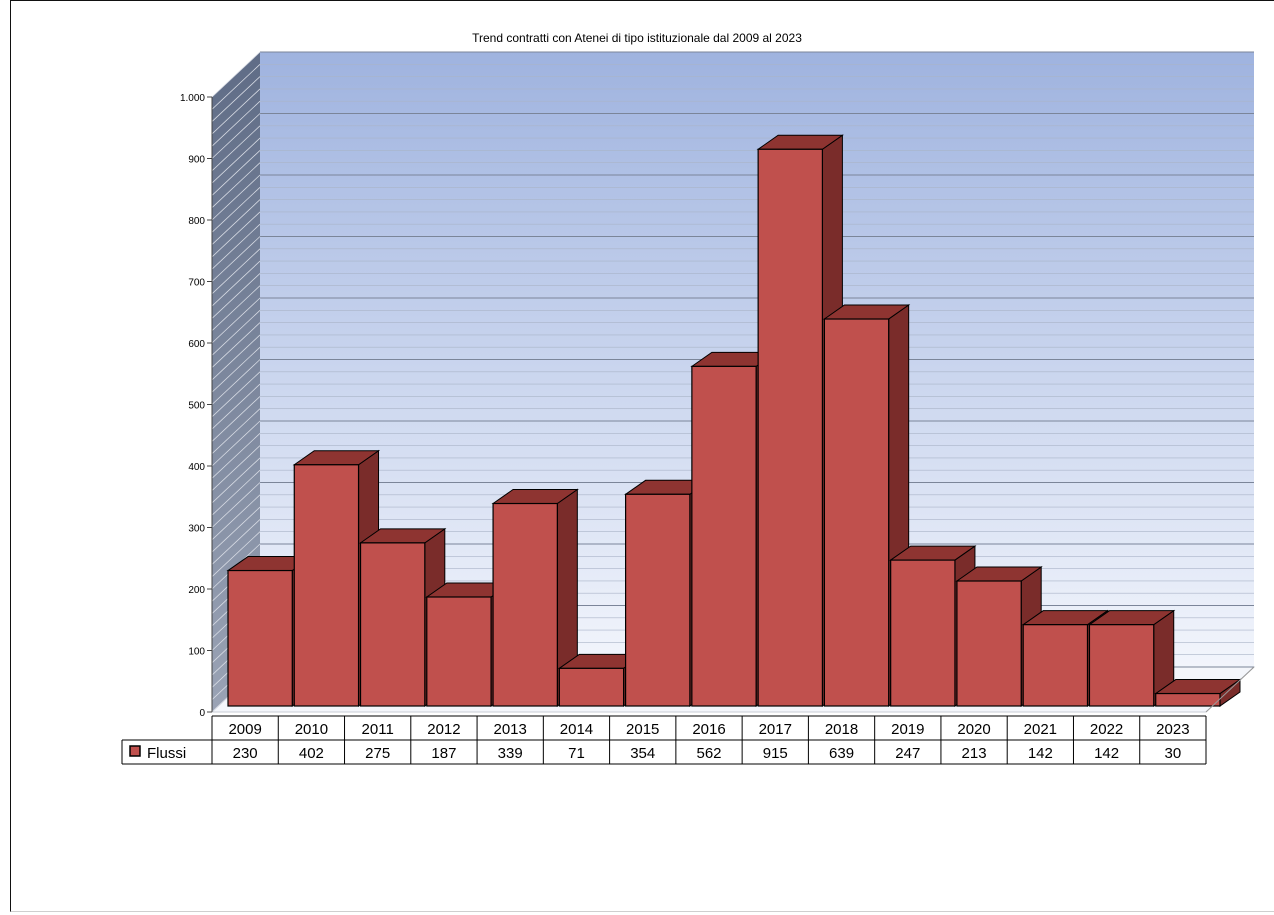  What do you see at coordinates (907, 729) in the screenshot?
I see `x-tick-label: 2019` at bounding box center [907, 729].